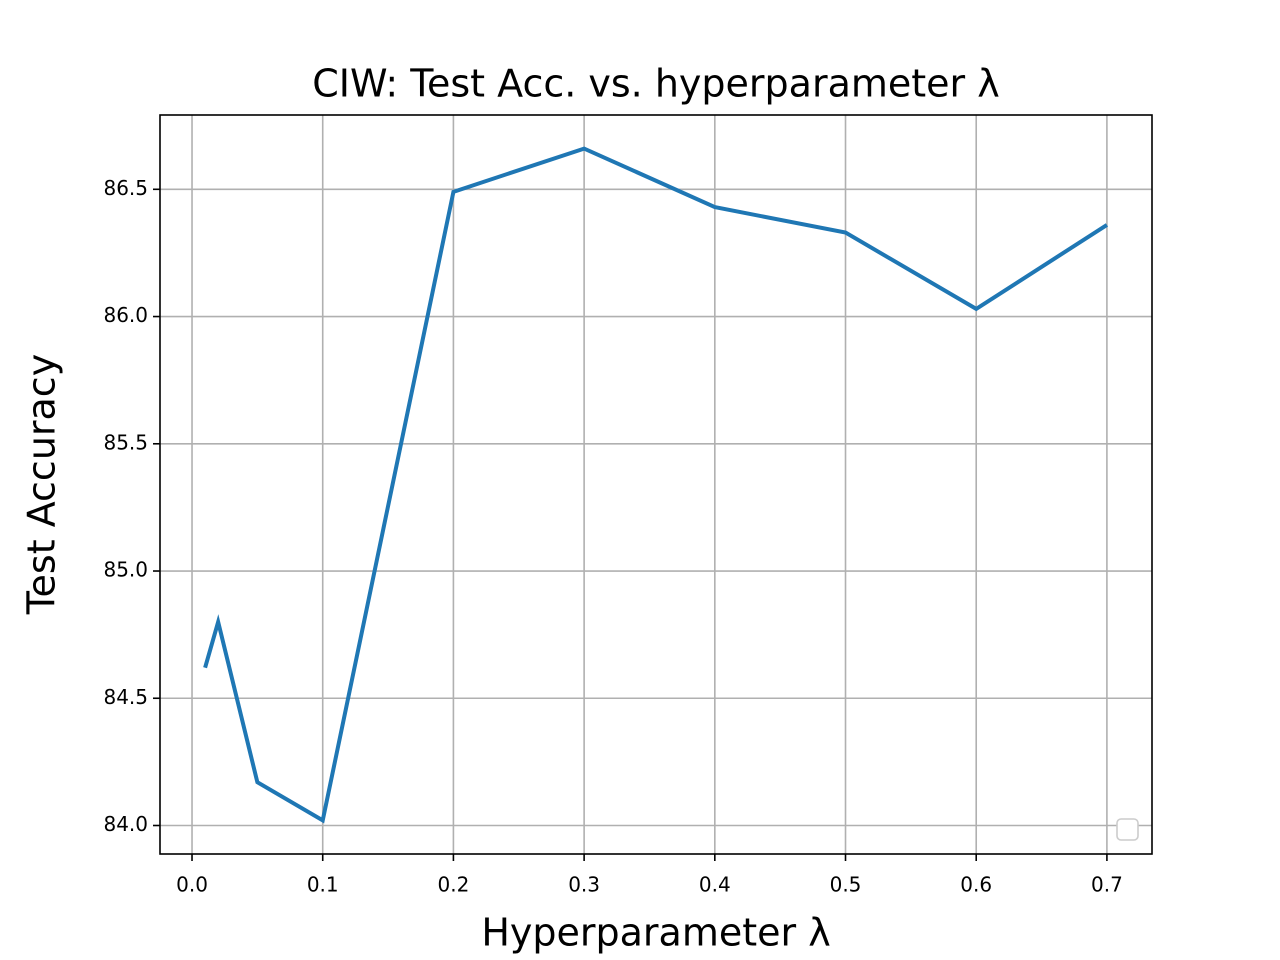 Image resolution: width=1280 pixels, height=960 pixels. What do you see at coordinates (42, 484) in the screenshot?
I see `y-axis-label: Test Accuracy` at bounding box center [42, 484].